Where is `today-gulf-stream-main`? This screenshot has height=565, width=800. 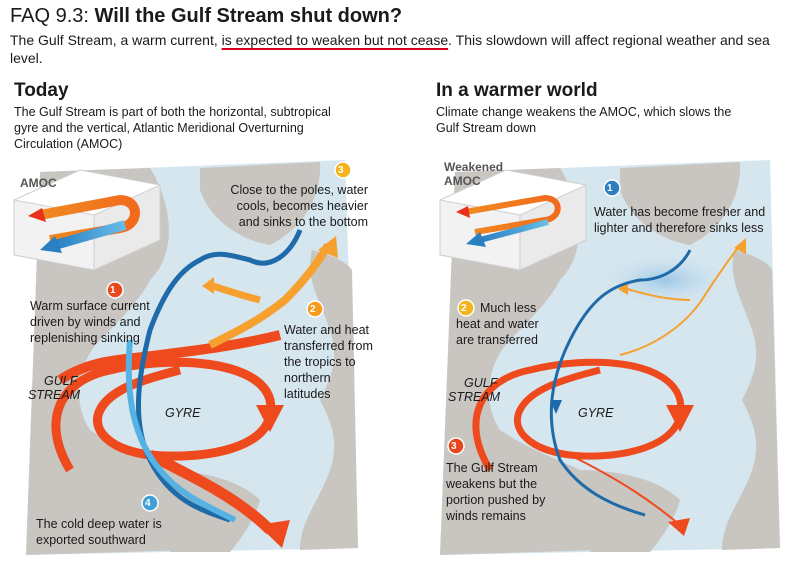 today-gulf-stream-main is located at coordinates (169, 357).